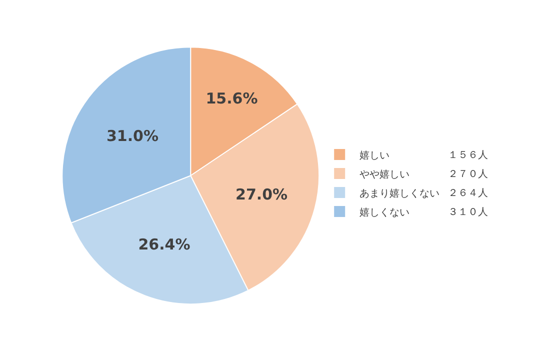  What do you see at coordinates (385, 212) in the screenshot?
I see `legend-label: 嬉しくない` at bounding box center [385, 212].